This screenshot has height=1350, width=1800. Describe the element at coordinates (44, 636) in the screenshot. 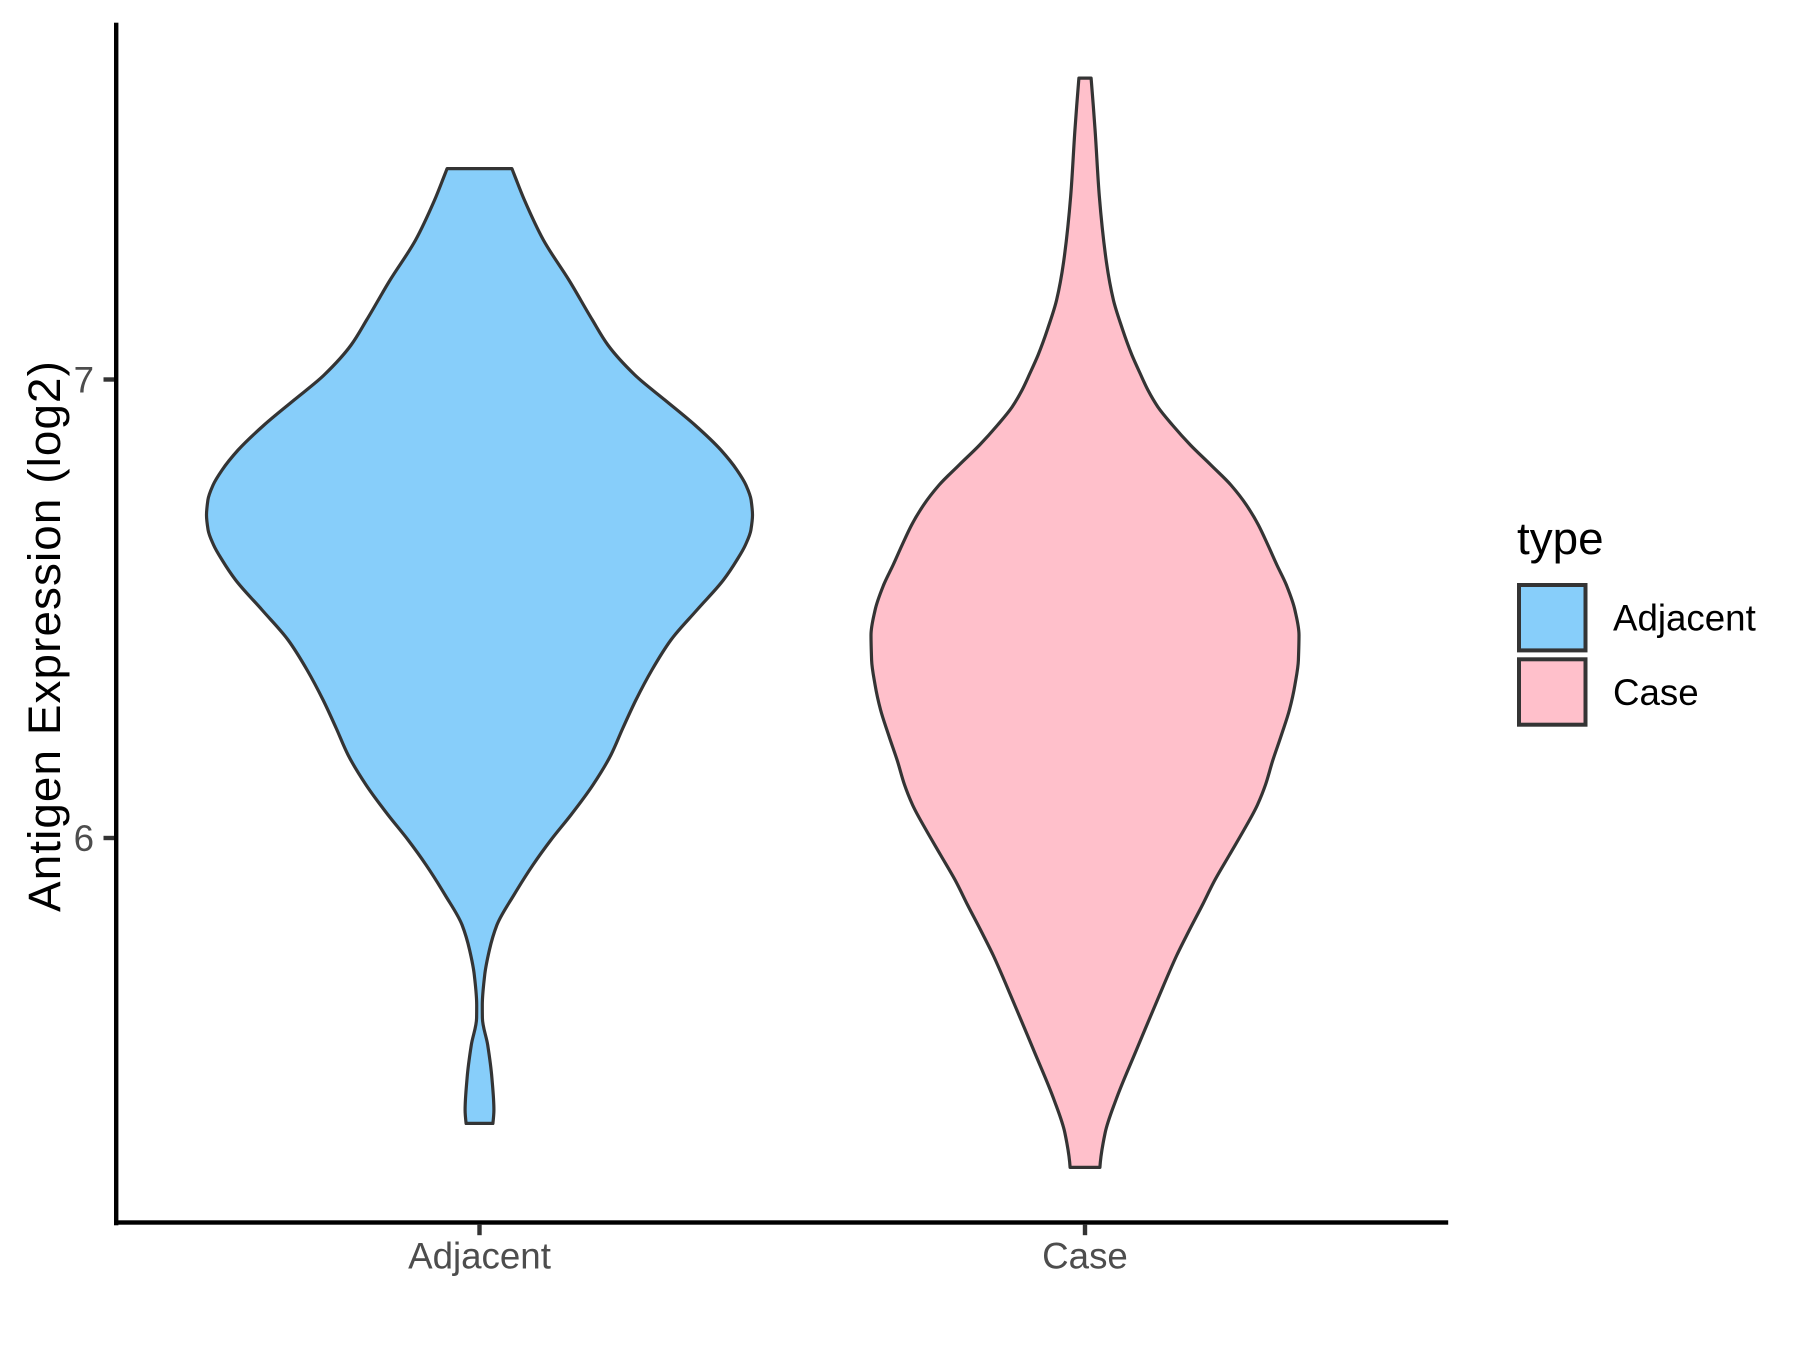

I see `svg-text: Antigen Expression (log2)` at that location.